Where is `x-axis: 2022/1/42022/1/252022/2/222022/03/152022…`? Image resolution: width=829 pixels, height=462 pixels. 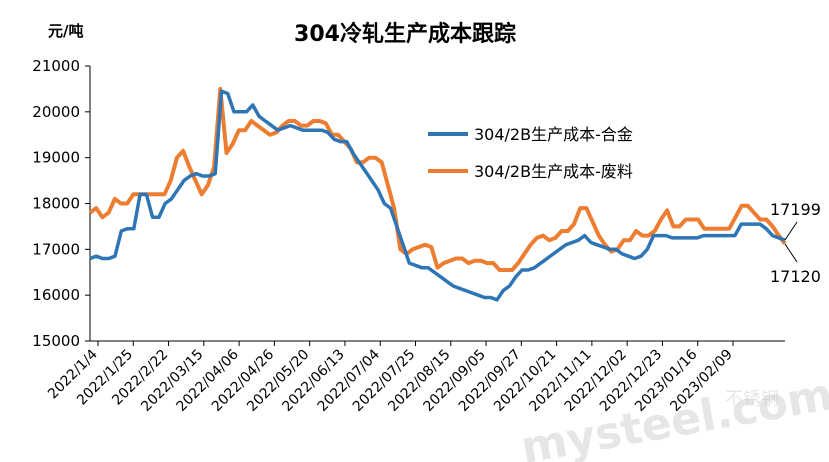 x-axis: 2022/1/42022/1/252022/2/222022/03/152022… is located at coordinates (415, 377).